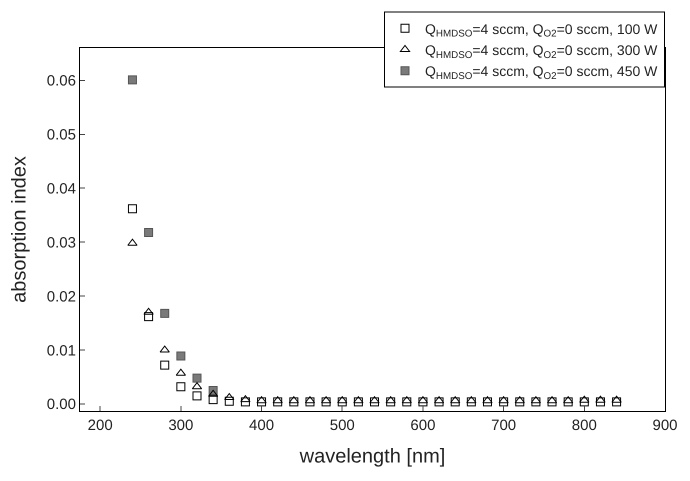  What do you see at coordinates (61, 243) in the screenshot?
I see `y-tick-label: 0.03` at bounding box center [61, 243].